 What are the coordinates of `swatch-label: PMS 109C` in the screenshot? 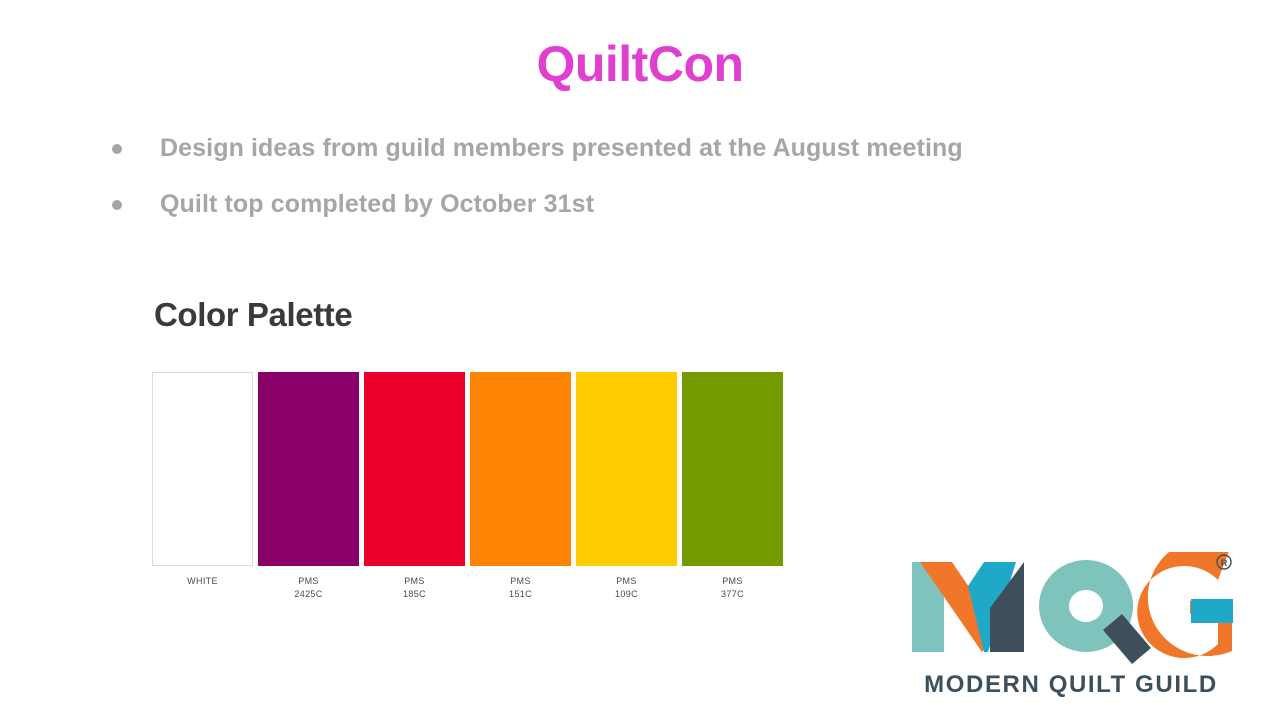 It's located at (626, 588).